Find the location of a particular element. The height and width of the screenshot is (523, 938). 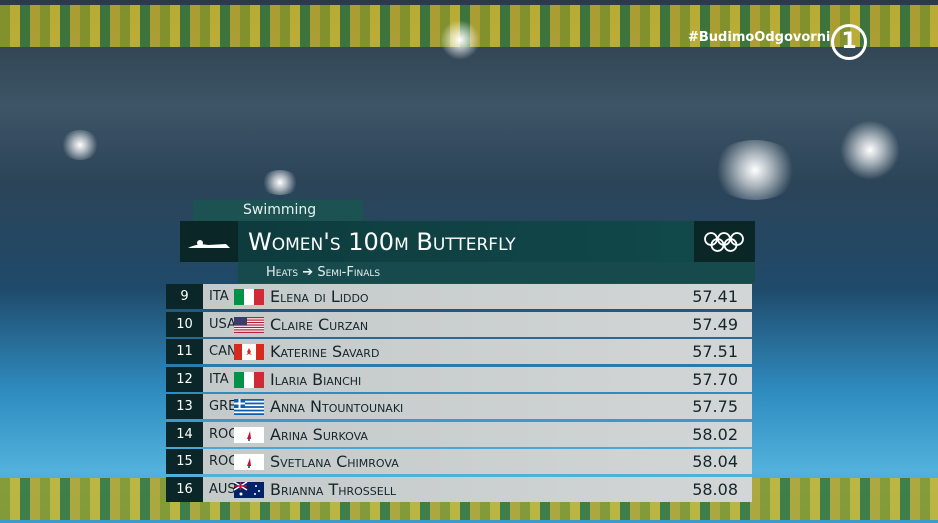

time: 57.75 is located at coordinates (715, 406).